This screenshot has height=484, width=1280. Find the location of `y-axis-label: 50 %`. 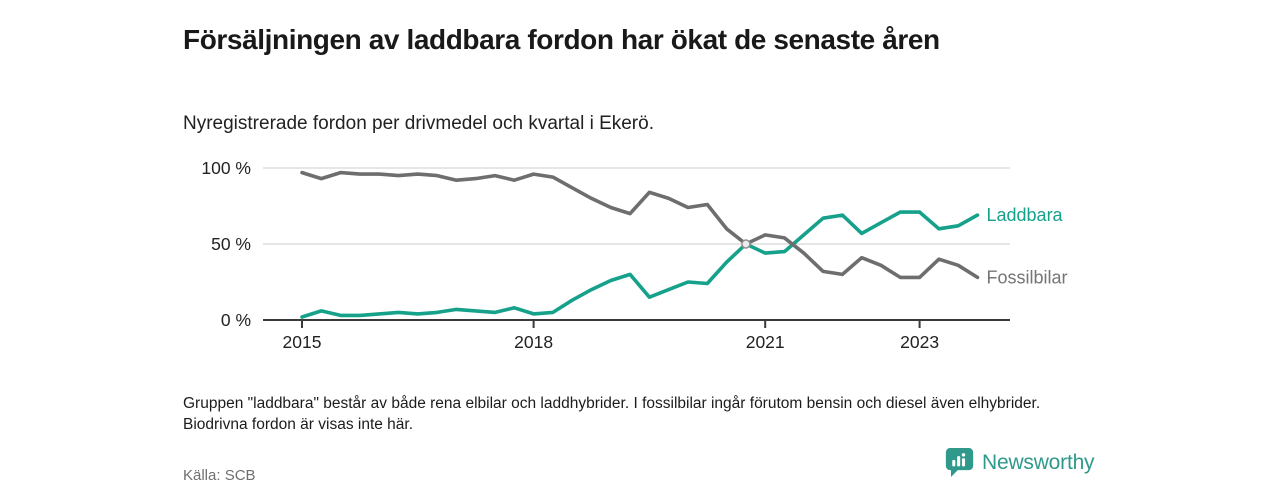

y-axis-label: 50 % is located at coordinates (231, 244).